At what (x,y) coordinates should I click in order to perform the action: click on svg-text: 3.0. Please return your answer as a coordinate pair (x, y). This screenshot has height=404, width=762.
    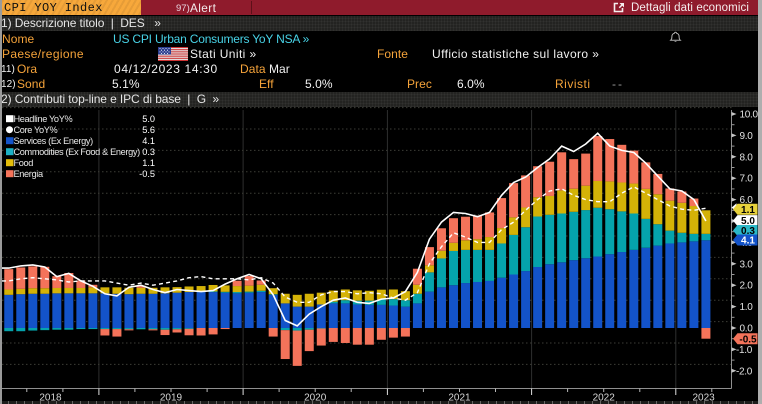
    Looking at the image, I should click on (747, 264).